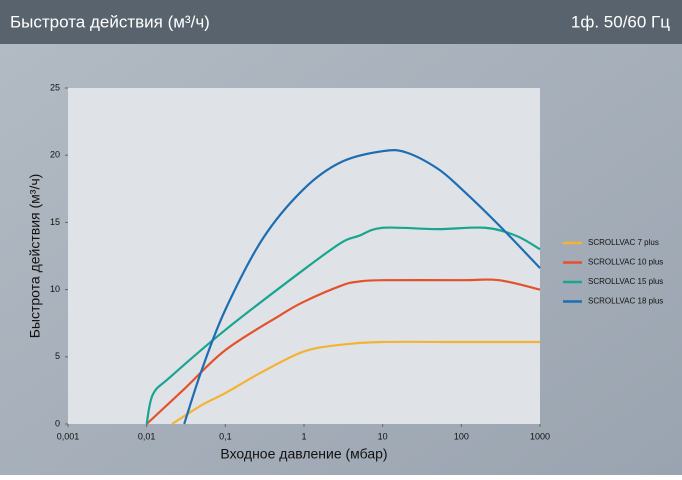  I want to click on x-tick-label: 0,001, so click(68, 436).